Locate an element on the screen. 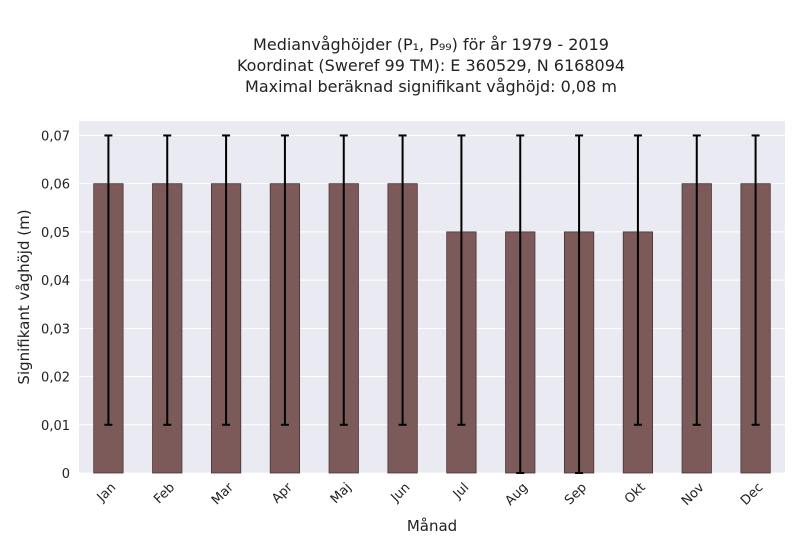 The image size is (800, 550). error-bar-jul is located at coordinates (461, 280).